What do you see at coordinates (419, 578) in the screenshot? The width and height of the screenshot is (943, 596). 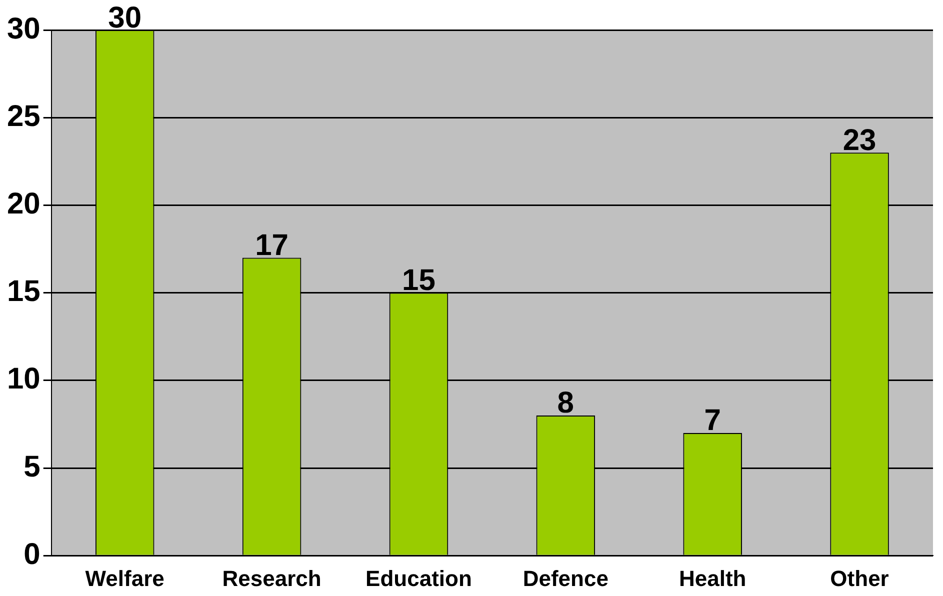 I see `x-tick-label: Education` at bounding box center [419, 578].